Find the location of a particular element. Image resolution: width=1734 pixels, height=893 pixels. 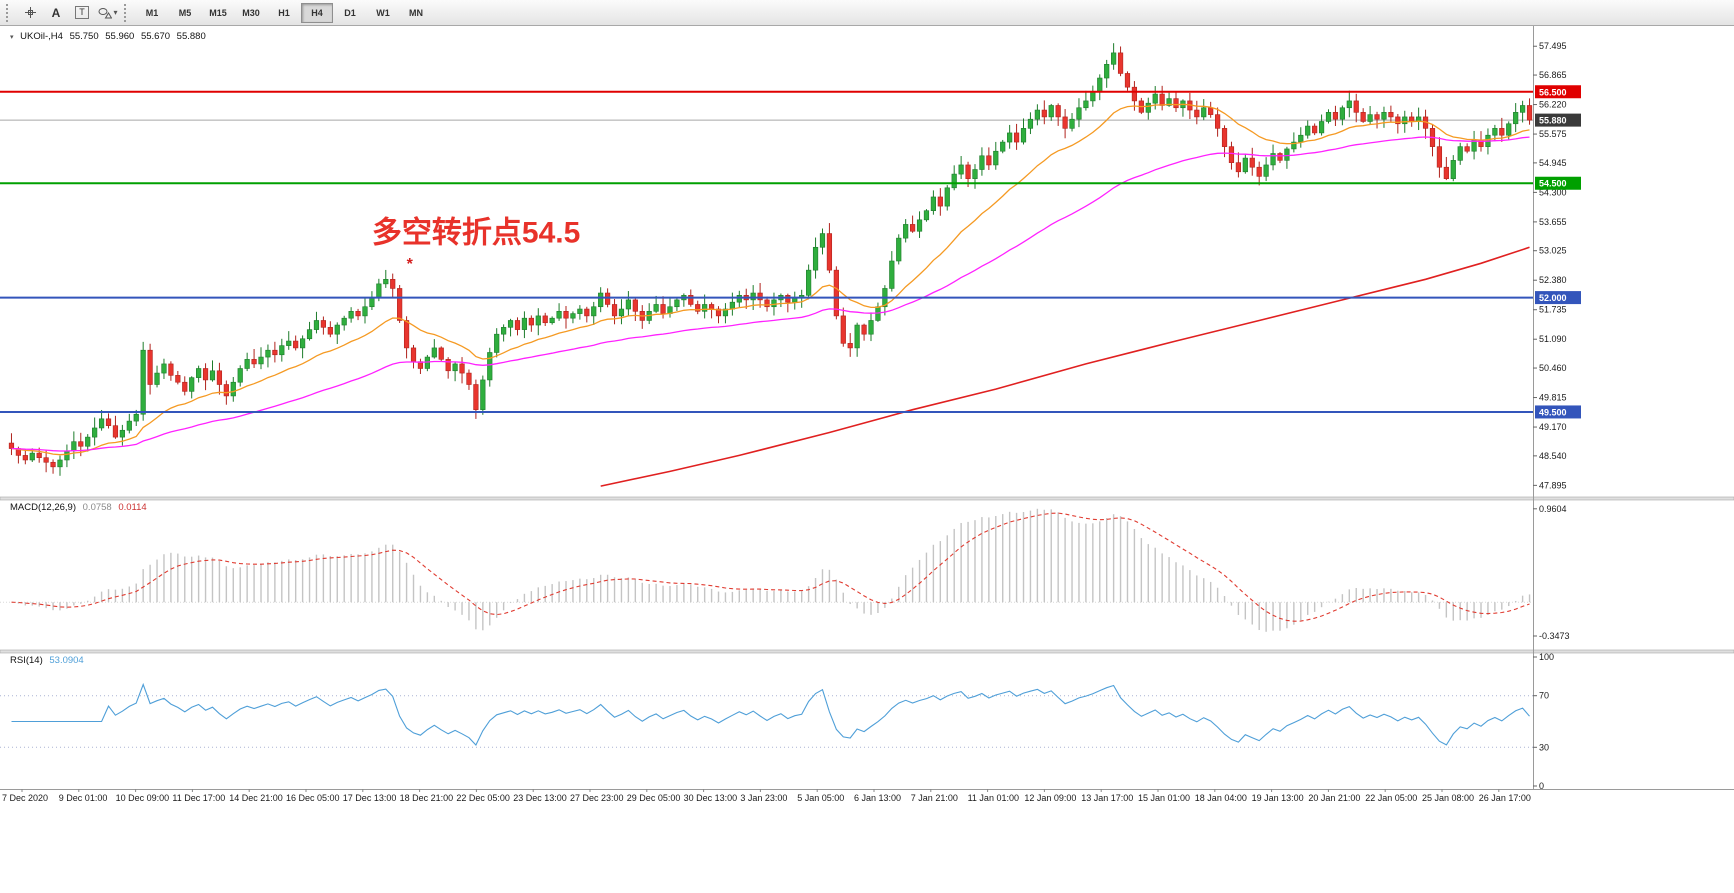

macd-axis-label: -0.3473 is located at coordinates (1554, 636).